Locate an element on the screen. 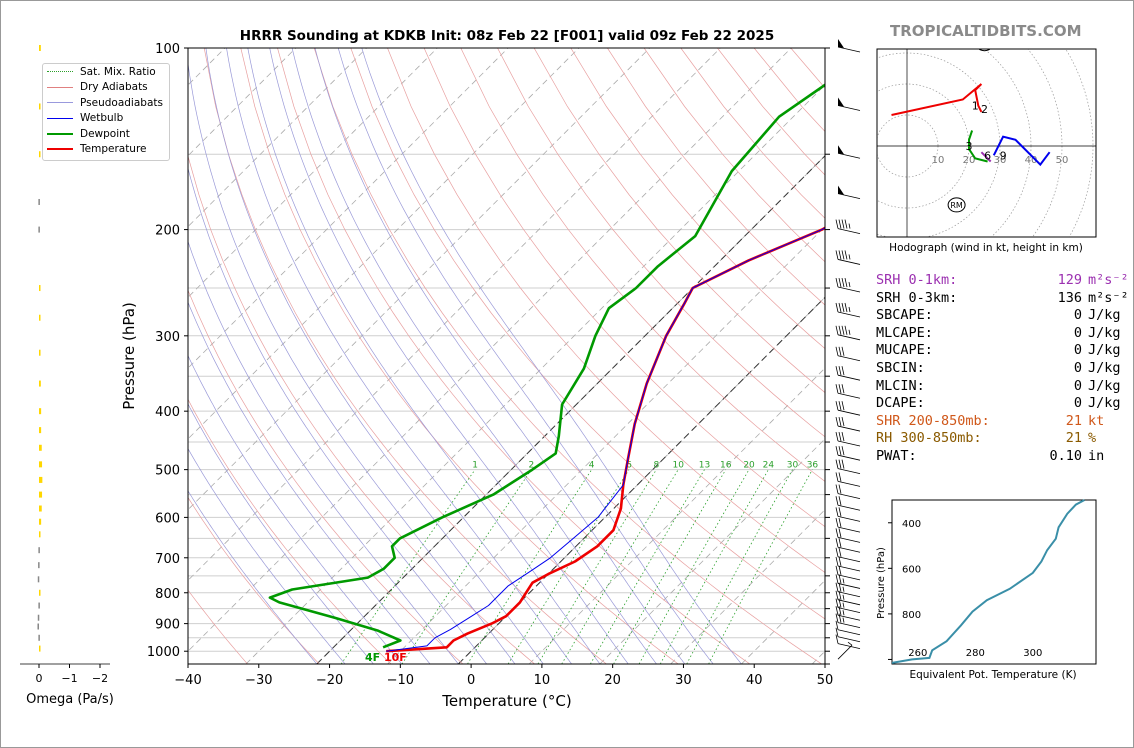  storm-motion-marker is located at coordinates (956, 205).